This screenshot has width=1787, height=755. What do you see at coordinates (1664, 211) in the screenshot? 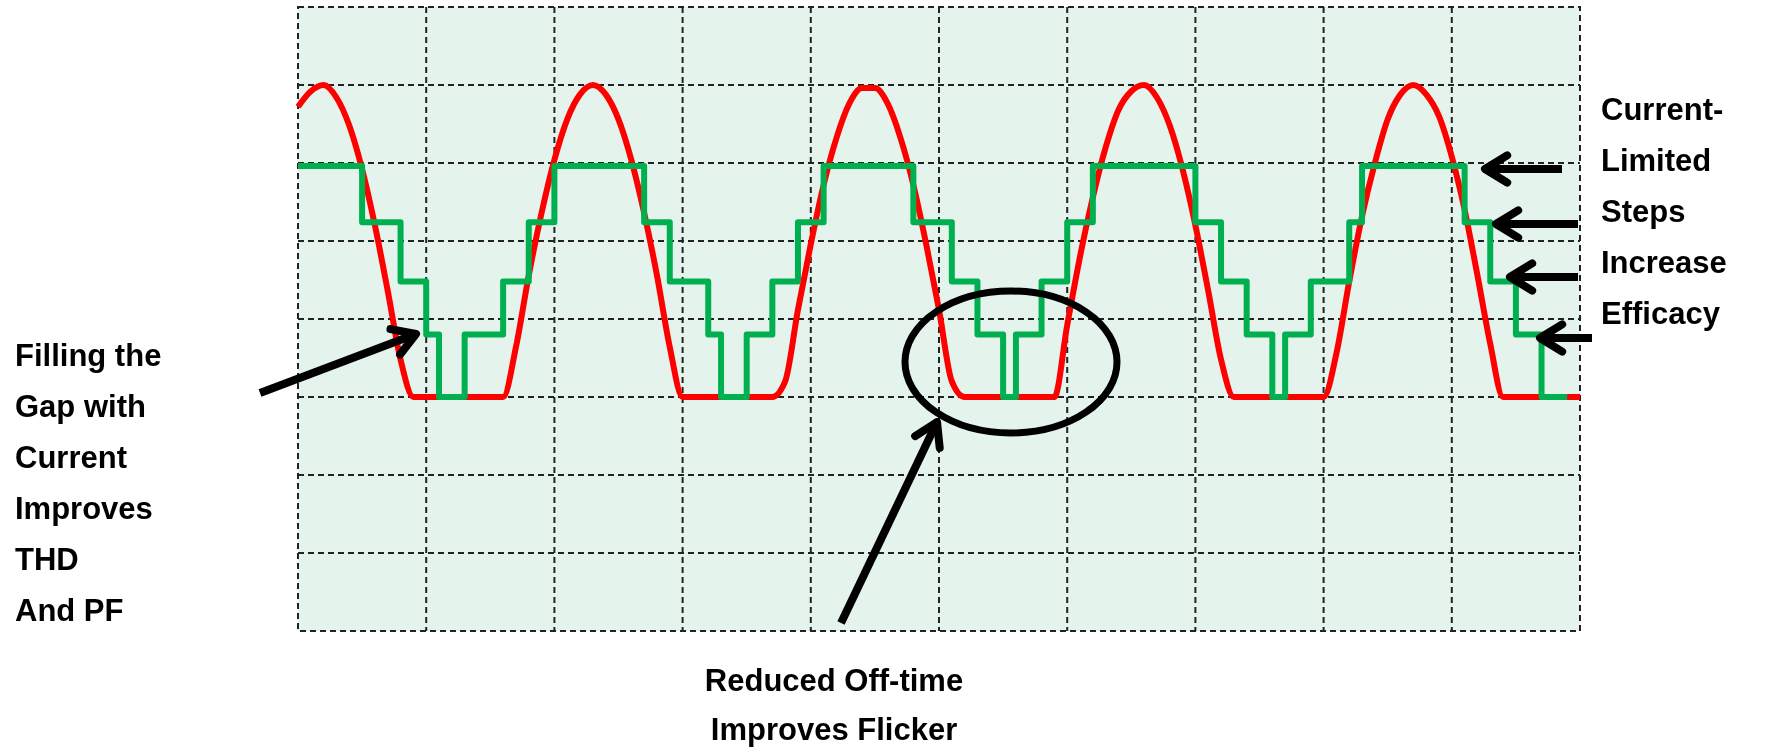
I see `text: Current- Limited Steps Increase Efficacy` at bounding box center [1664, 211].